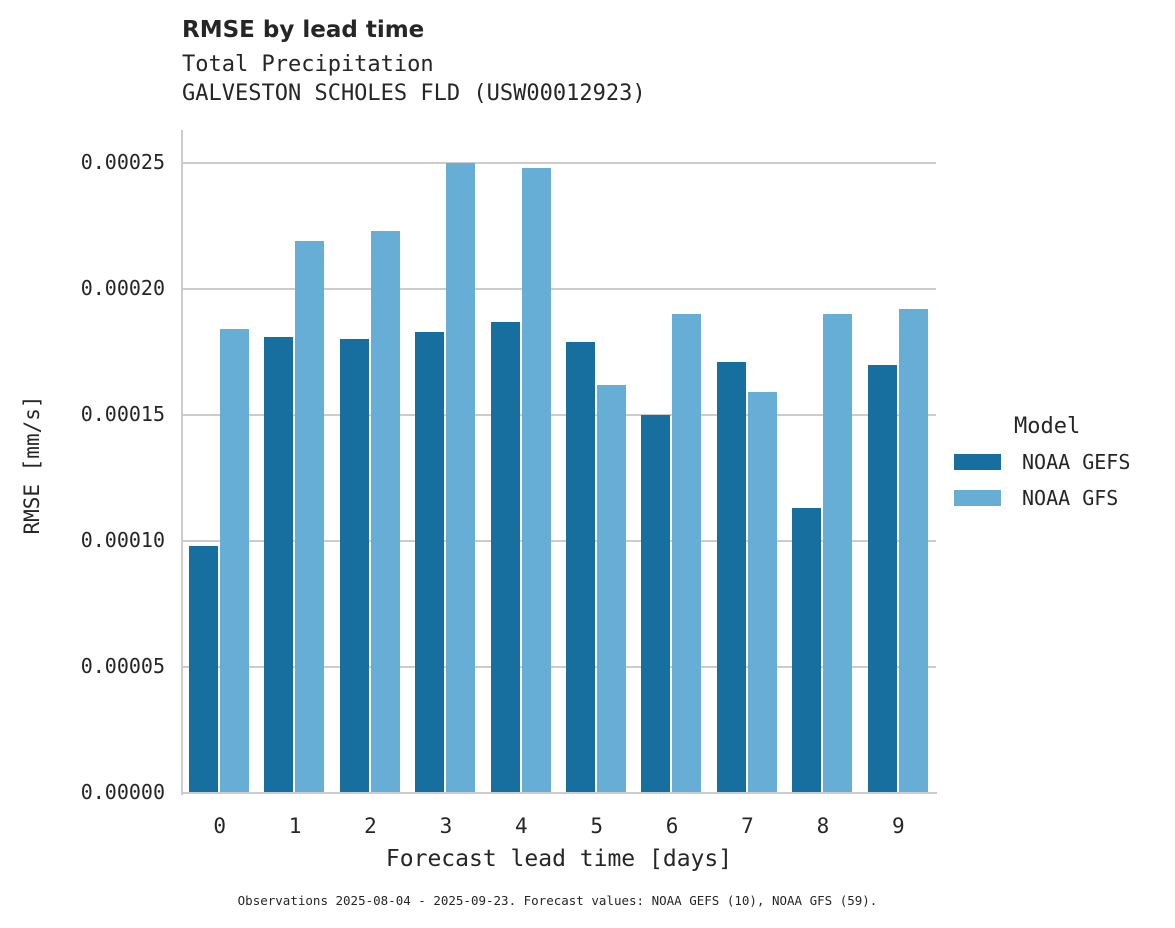  I want to click on x-axis-spine, so click(559, 793).